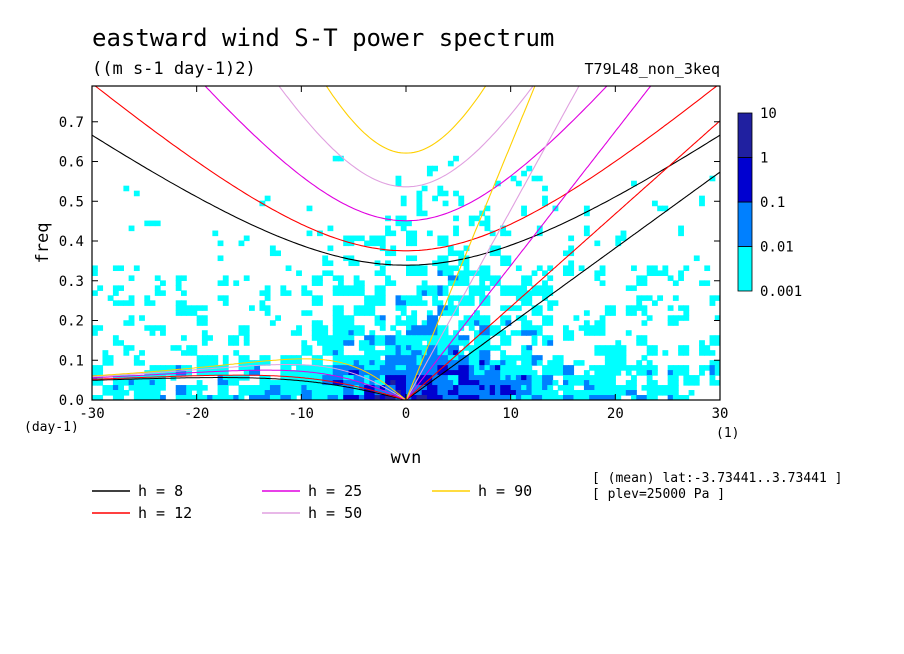  I want to click on x-tick-label: 20, so click(615, 414).